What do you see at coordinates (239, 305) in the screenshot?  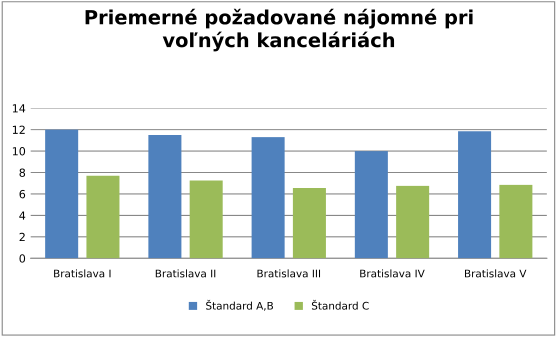 I see `legend-label: Štandard A,B` at bounding box center [239, 305].